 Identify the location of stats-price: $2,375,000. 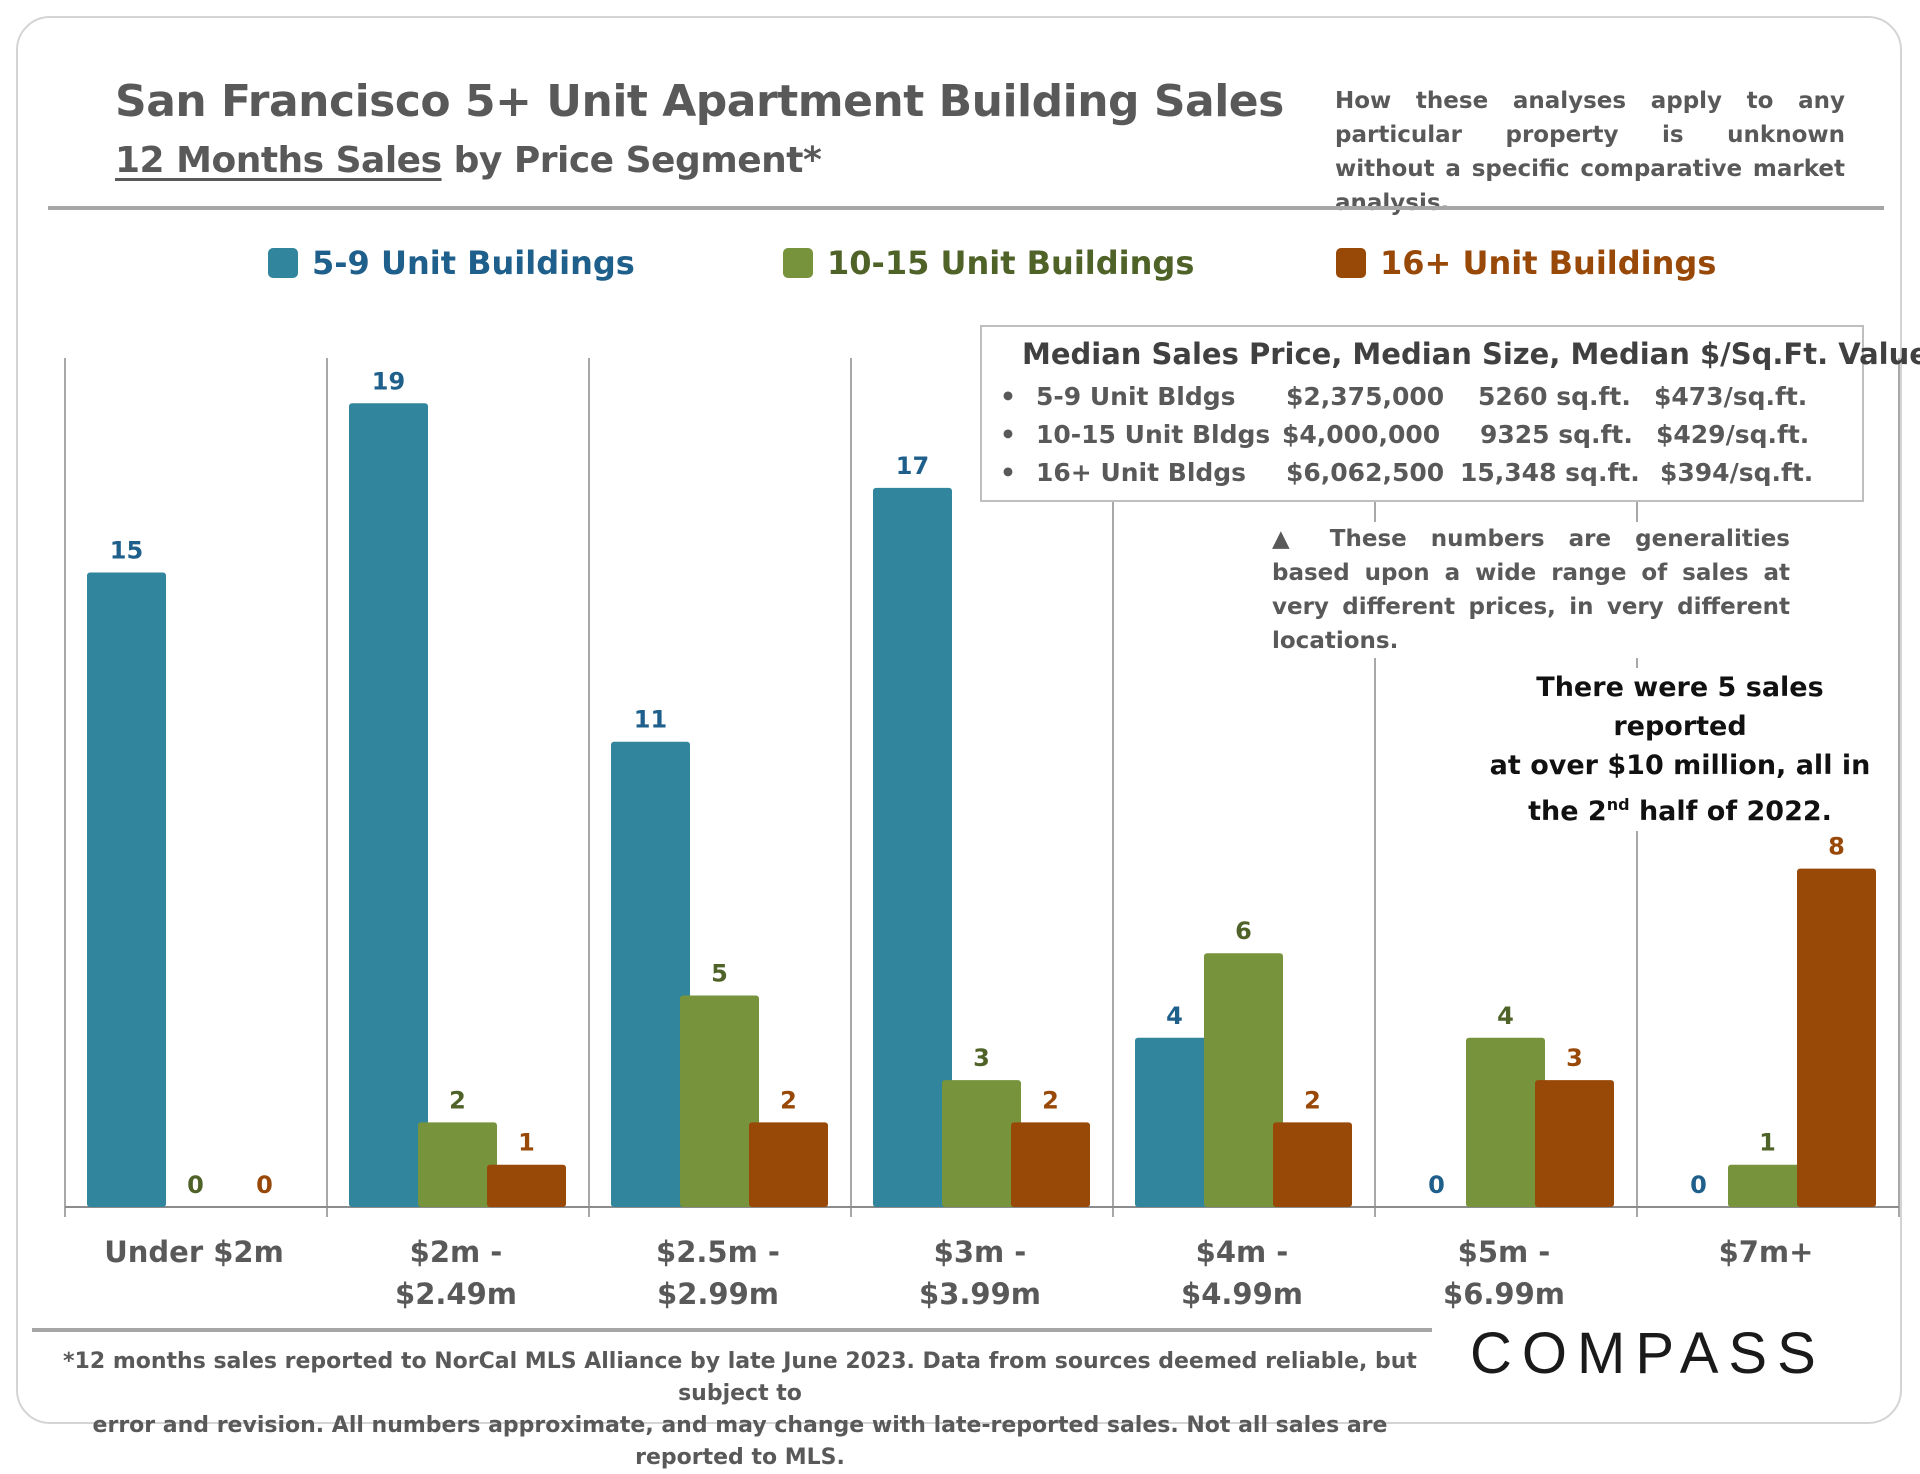
(1365, 396).